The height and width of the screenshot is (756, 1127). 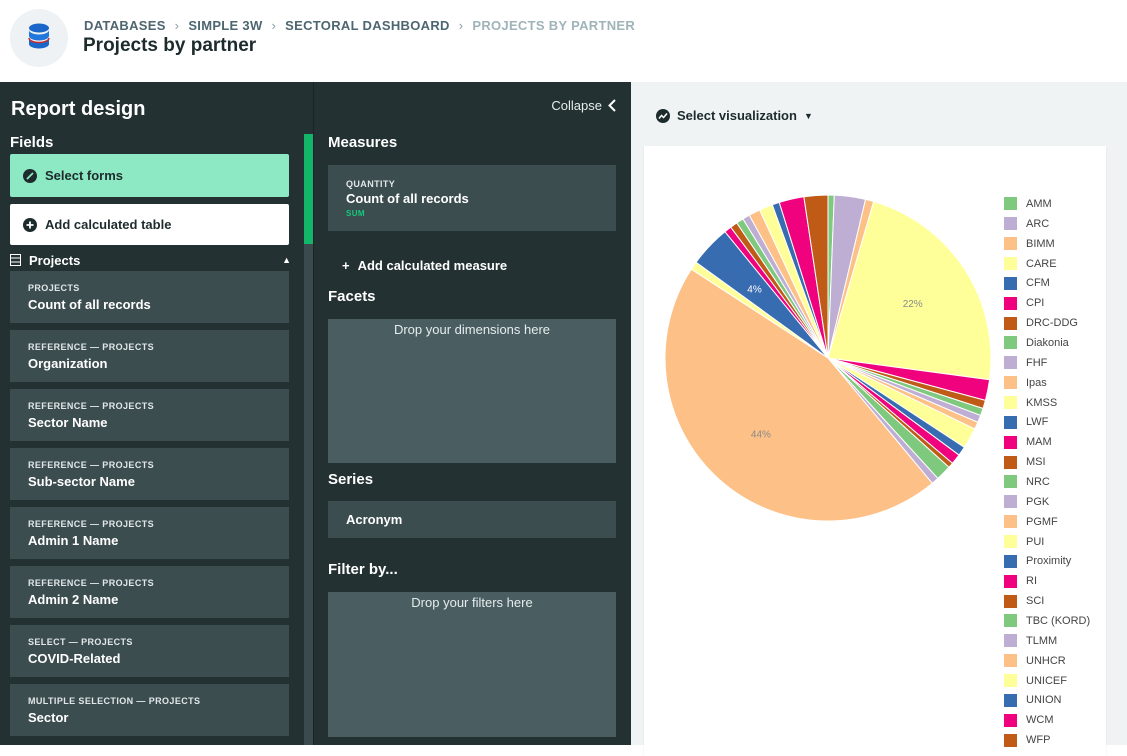 What do you see at coordinates (149, 224) in the screenshot?
I see `add-calculated-table-button: Add calculated table` at bounding box center [149, 224].